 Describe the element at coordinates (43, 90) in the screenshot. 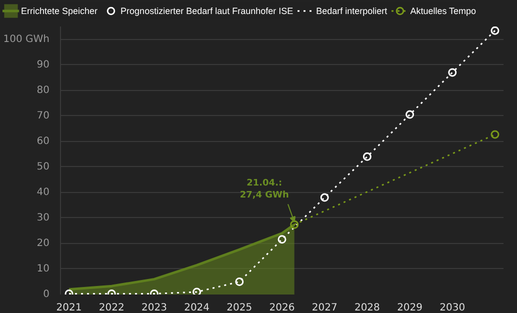

I see `y-tick-label: 80` at that location.